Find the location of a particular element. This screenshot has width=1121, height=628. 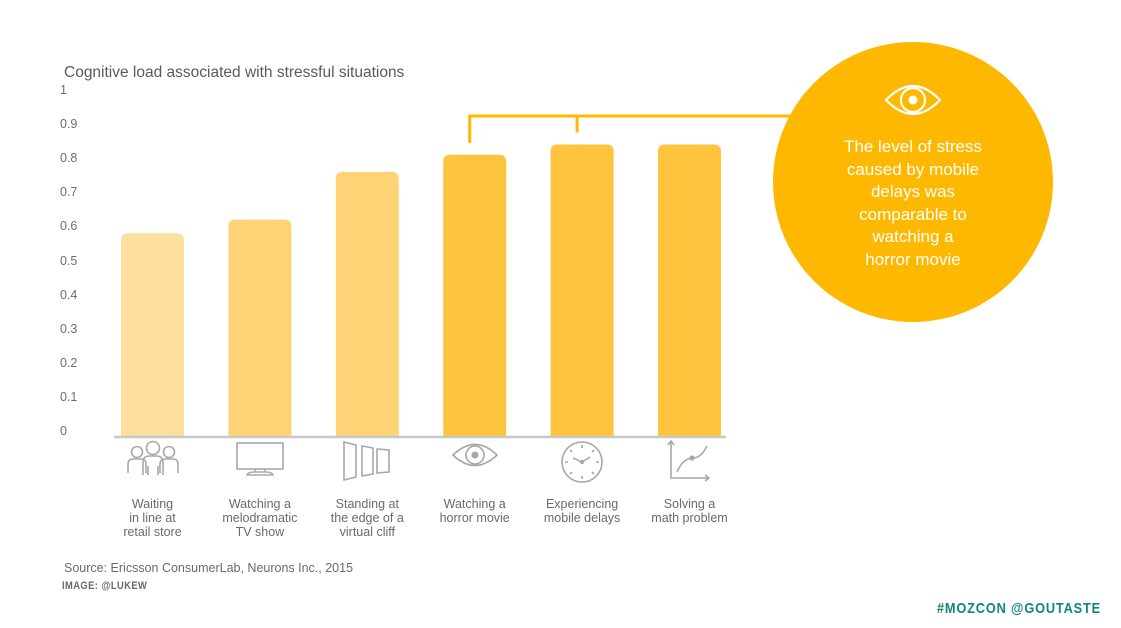

y-tick-label: 0.9 is located at coordinates (69, 124).